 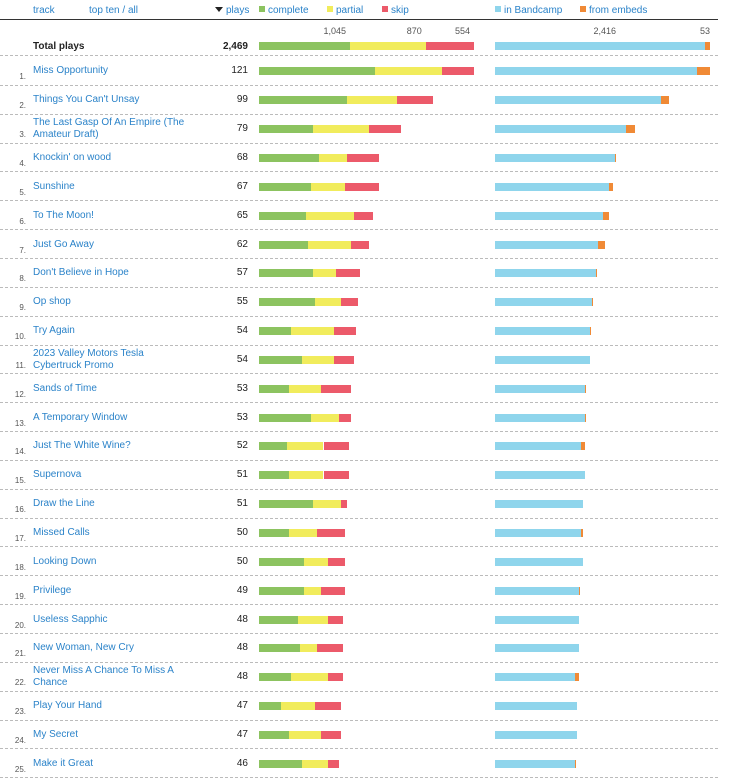 I want to click on track-title-link: My Secret, so click(x=56, y=734).